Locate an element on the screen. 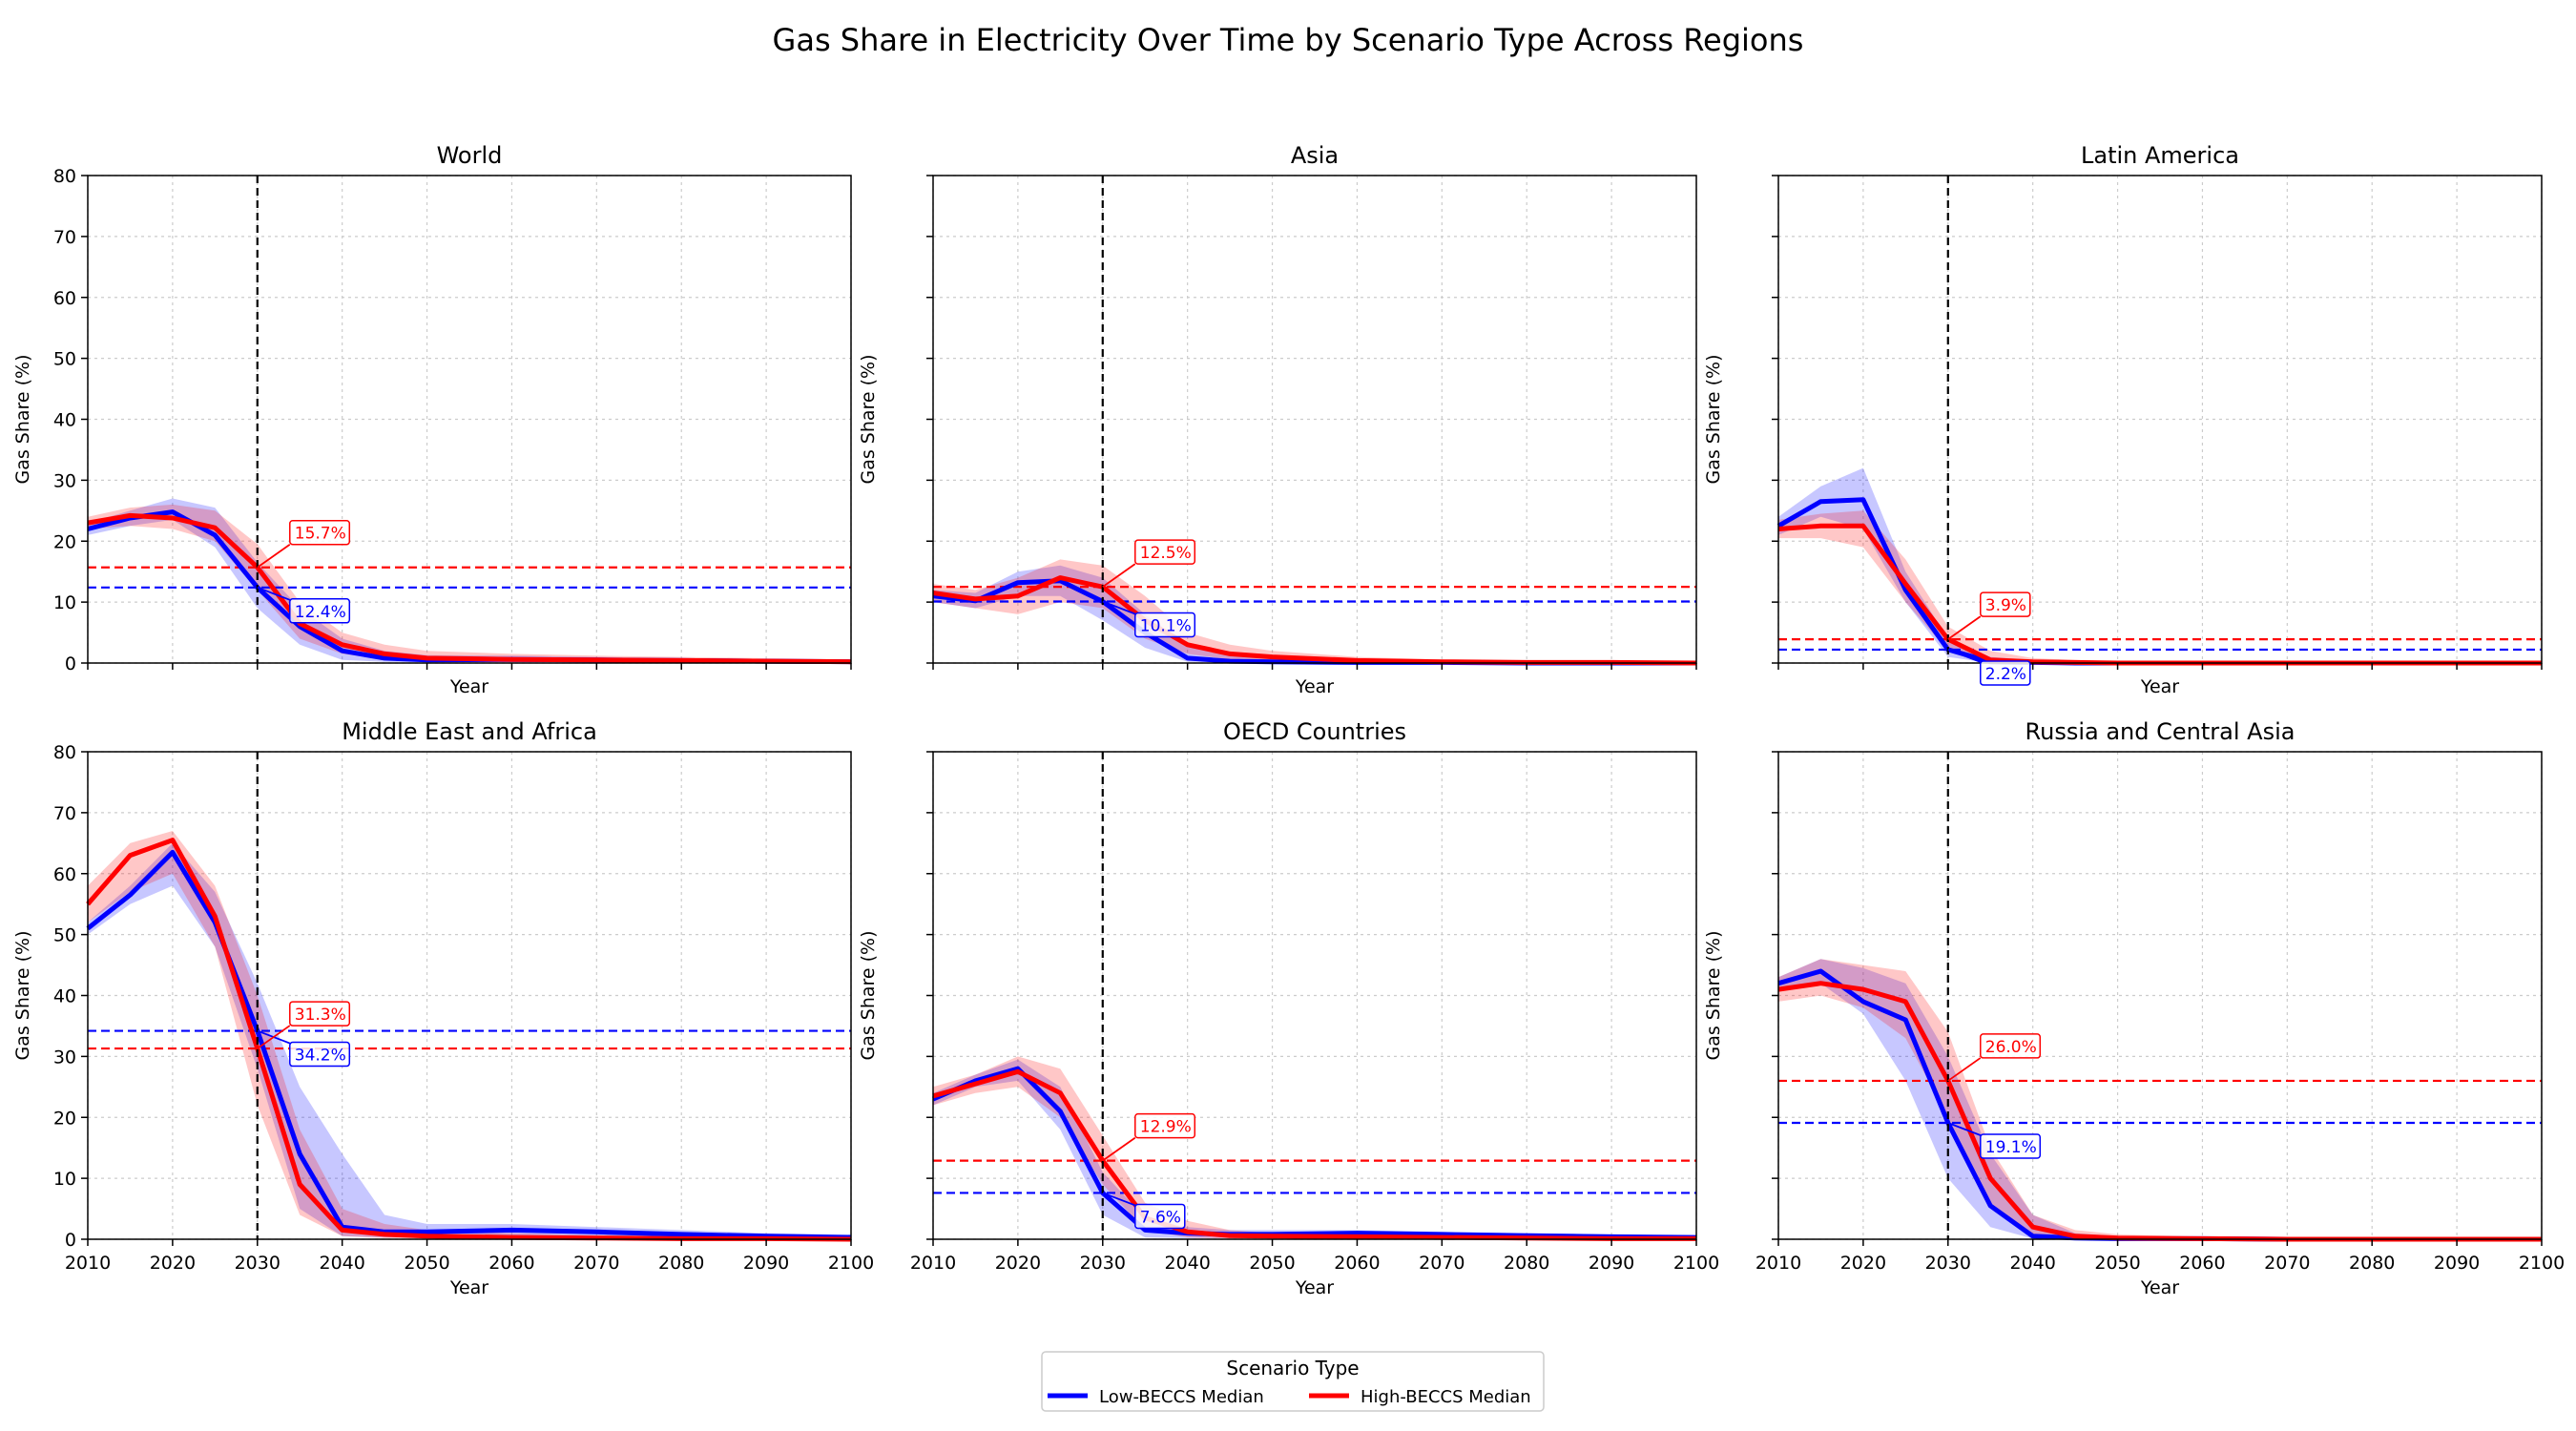  high-beccs-median-line is located at coordinates (469, 588).